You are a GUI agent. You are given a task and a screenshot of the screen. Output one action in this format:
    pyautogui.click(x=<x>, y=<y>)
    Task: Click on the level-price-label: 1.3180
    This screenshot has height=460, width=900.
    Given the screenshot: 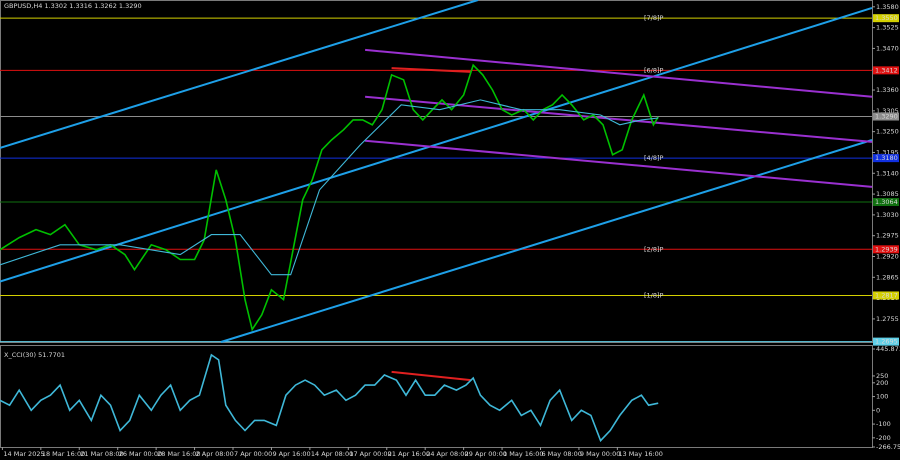 What is the action you would take?
    pyautogui.click(x=886, y=158)
    